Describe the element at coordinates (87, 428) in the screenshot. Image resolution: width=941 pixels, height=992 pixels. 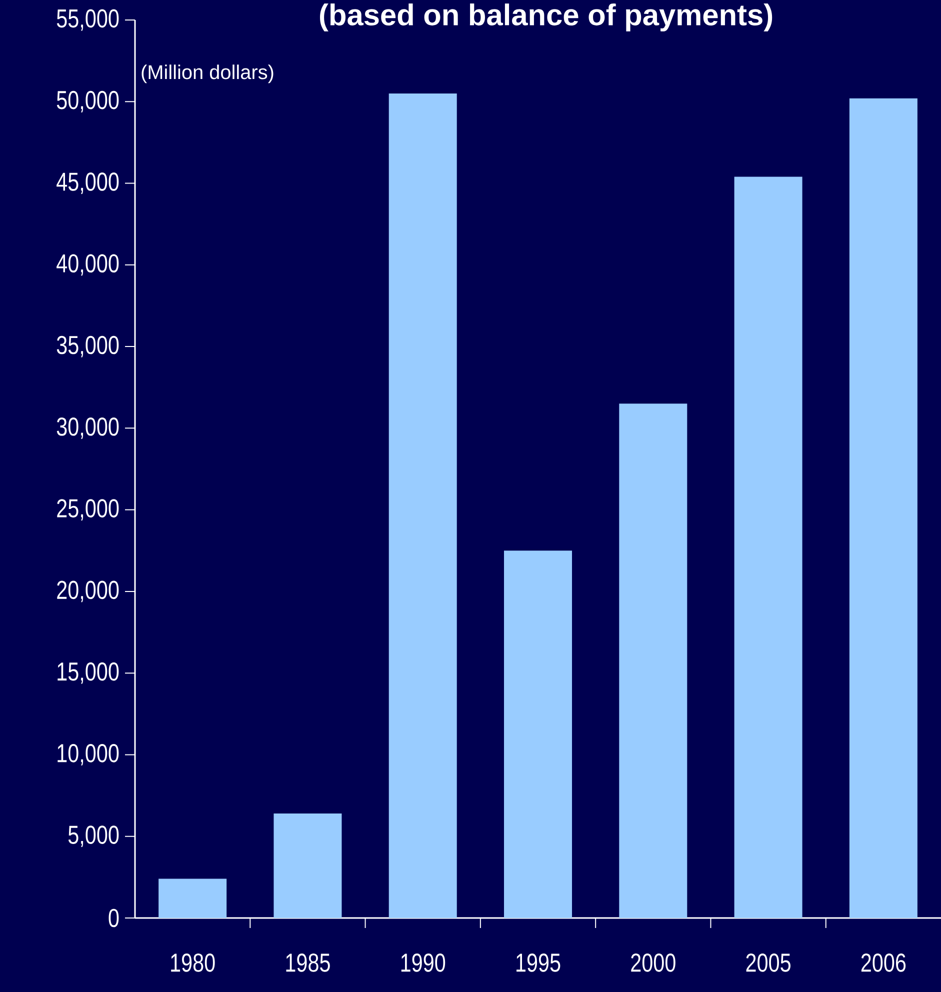
I see `y-tick-label: 30,000` at that location.